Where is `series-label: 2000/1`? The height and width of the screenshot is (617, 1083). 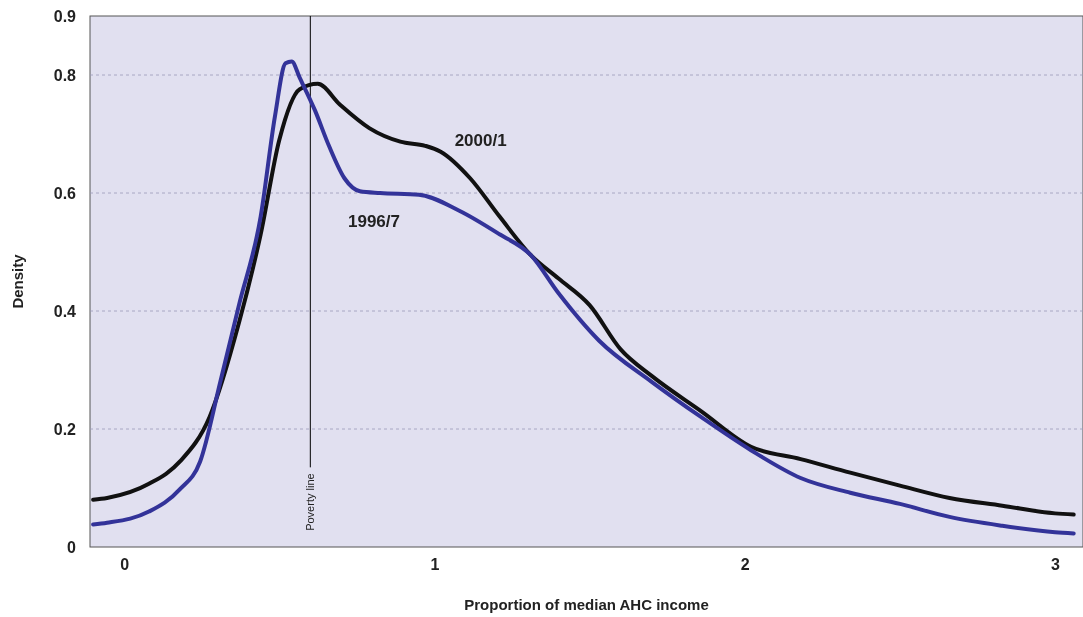
series-label: 2000/1 is located at coordinates (480, 140).